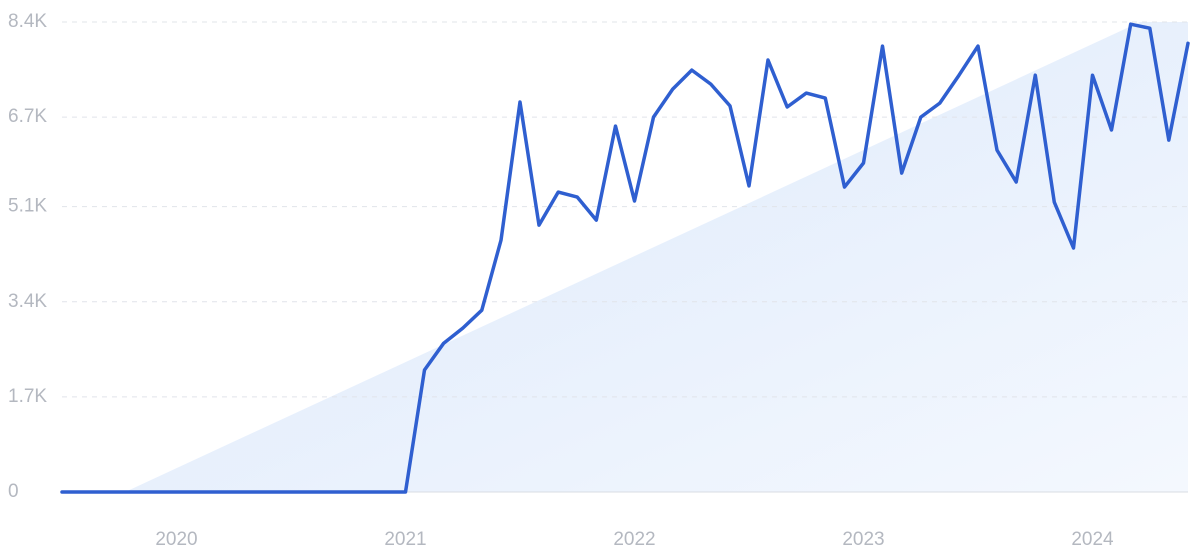 The height and width of the screenshot is (554, 1200). What do you see at coordinates (13, 491) in the screenshot?
I see `y-tick-label: 0` at bounding box center [13, 491].